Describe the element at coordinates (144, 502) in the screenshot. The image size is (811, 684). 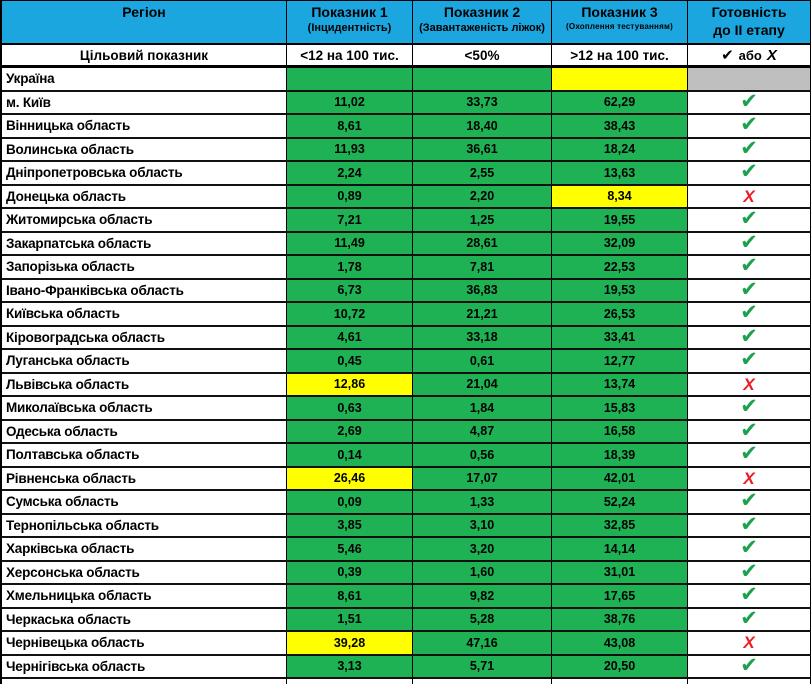
I see `region-name: Сумська область` at that location.